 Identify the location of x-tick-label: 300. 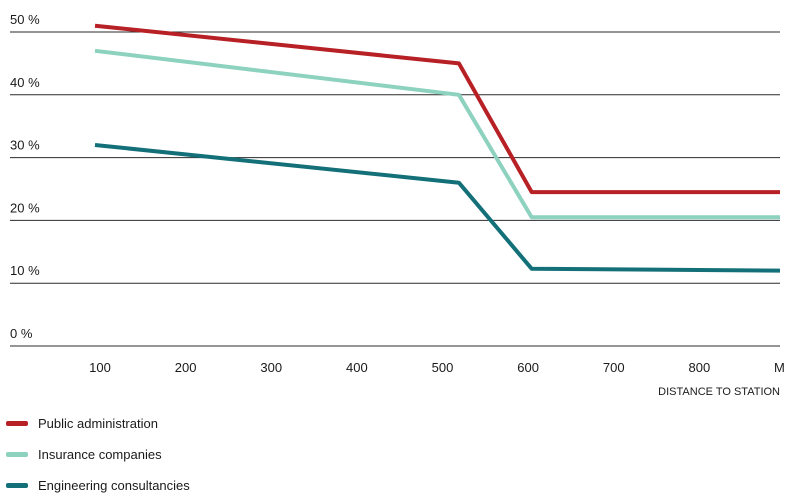
(271, 367).